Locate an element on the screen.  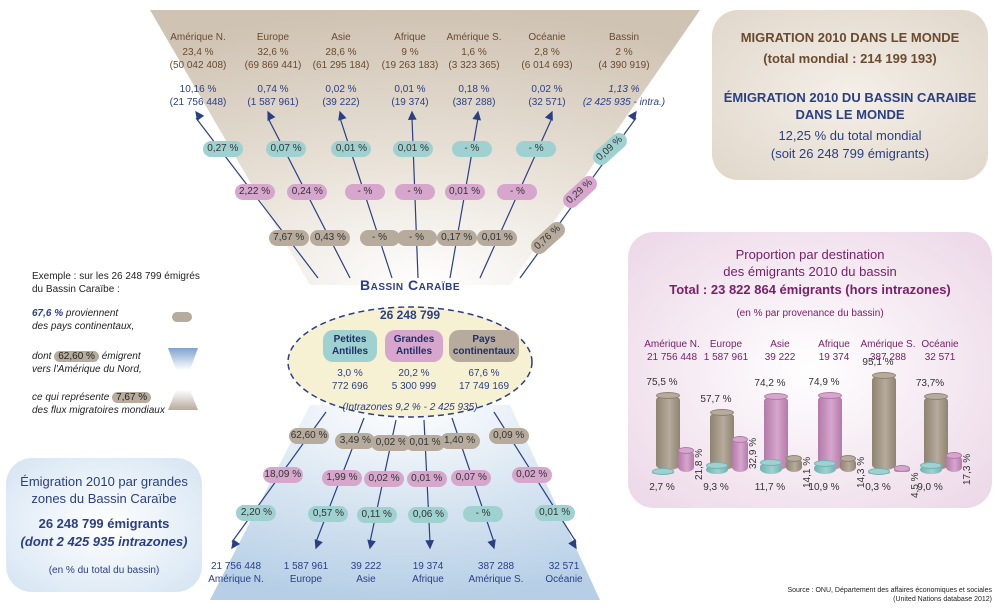
emig-title-2: DANS LE MONDE is located at coordinates (850, 114).